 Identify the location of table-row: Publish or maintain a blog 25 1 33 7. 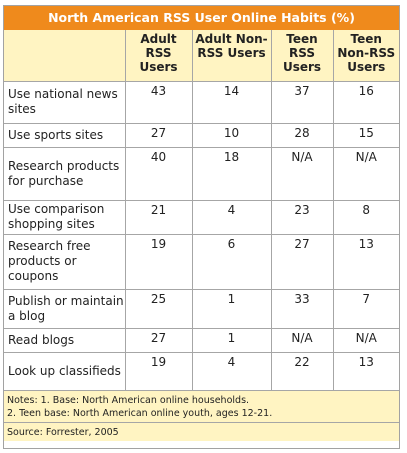
(201, 308).